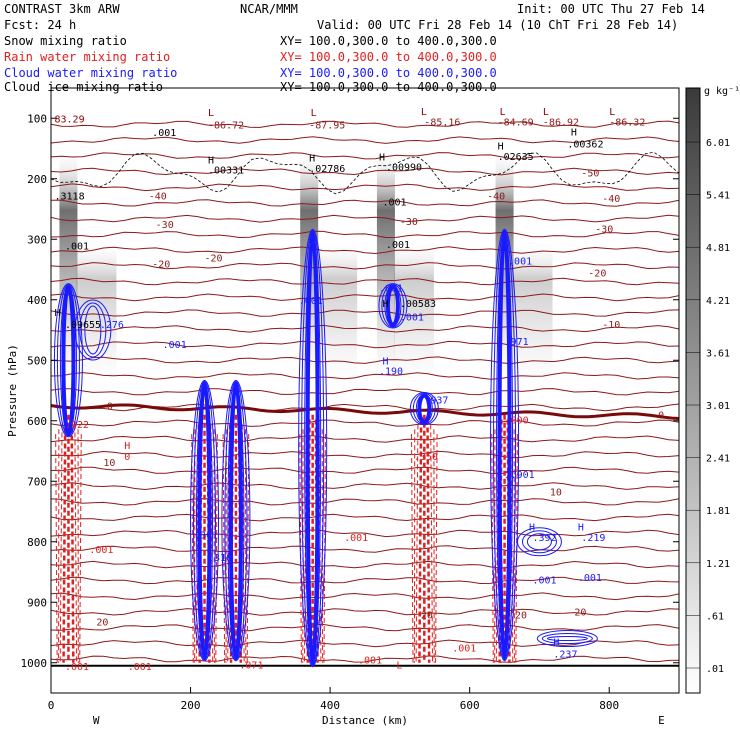  I want to click on temperature-label: -86.92, so click(561, 122).